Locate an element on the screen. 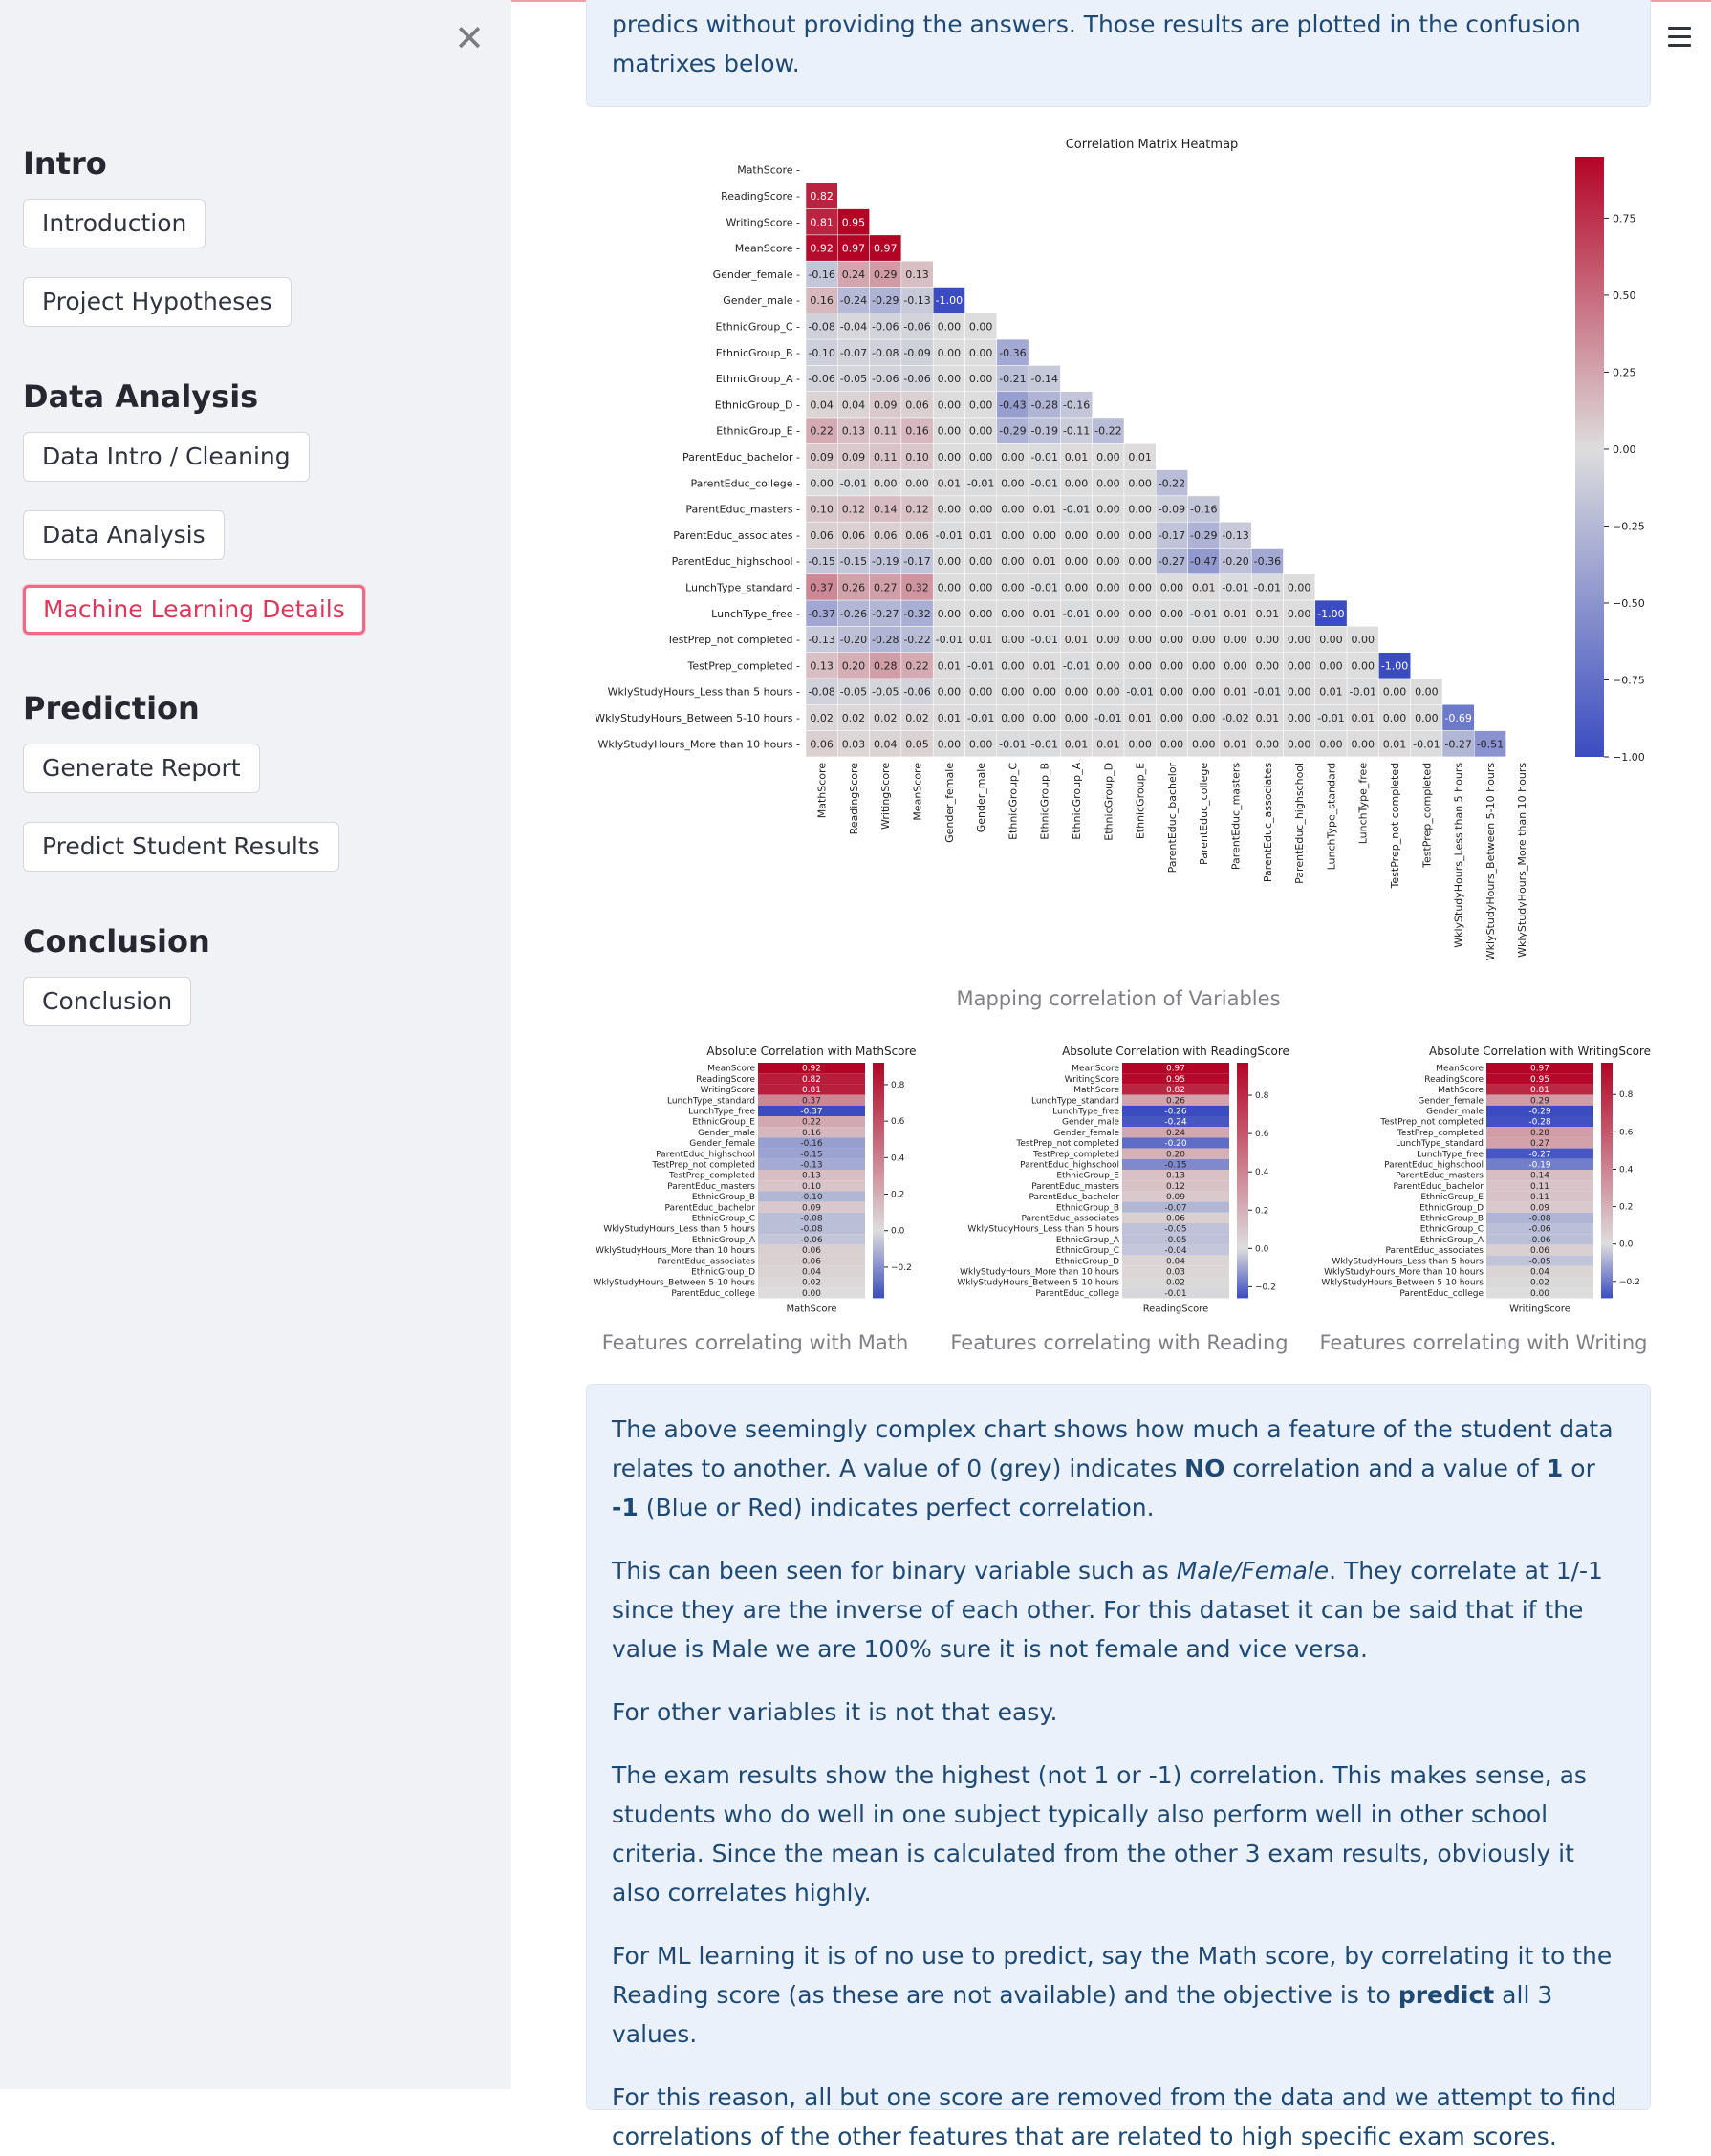  heatmap-title: Correlation Matrix Heatmap is located at coordinates (1152, 145).